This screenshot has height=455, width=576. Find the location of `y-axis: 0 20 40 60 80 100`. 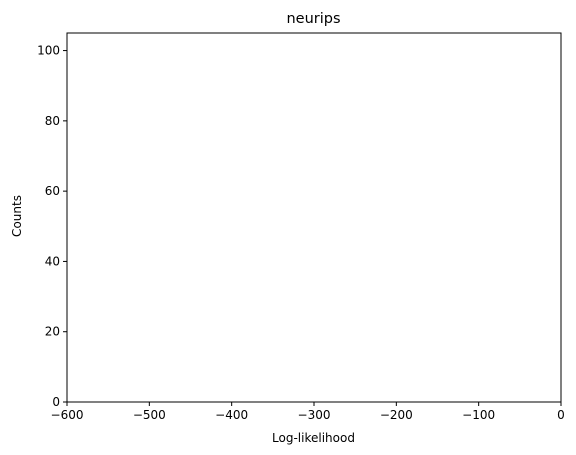

y-axis: 0 20 40 60 80 100 is located at coordinates (52, 226).